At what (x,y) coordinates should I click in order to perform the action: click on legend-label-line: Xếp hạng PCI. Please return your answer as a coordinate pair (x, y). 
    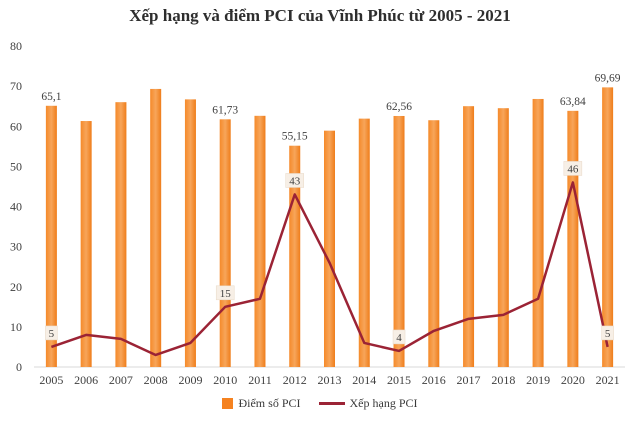
    Looking at the image, I should click on (383, 403).